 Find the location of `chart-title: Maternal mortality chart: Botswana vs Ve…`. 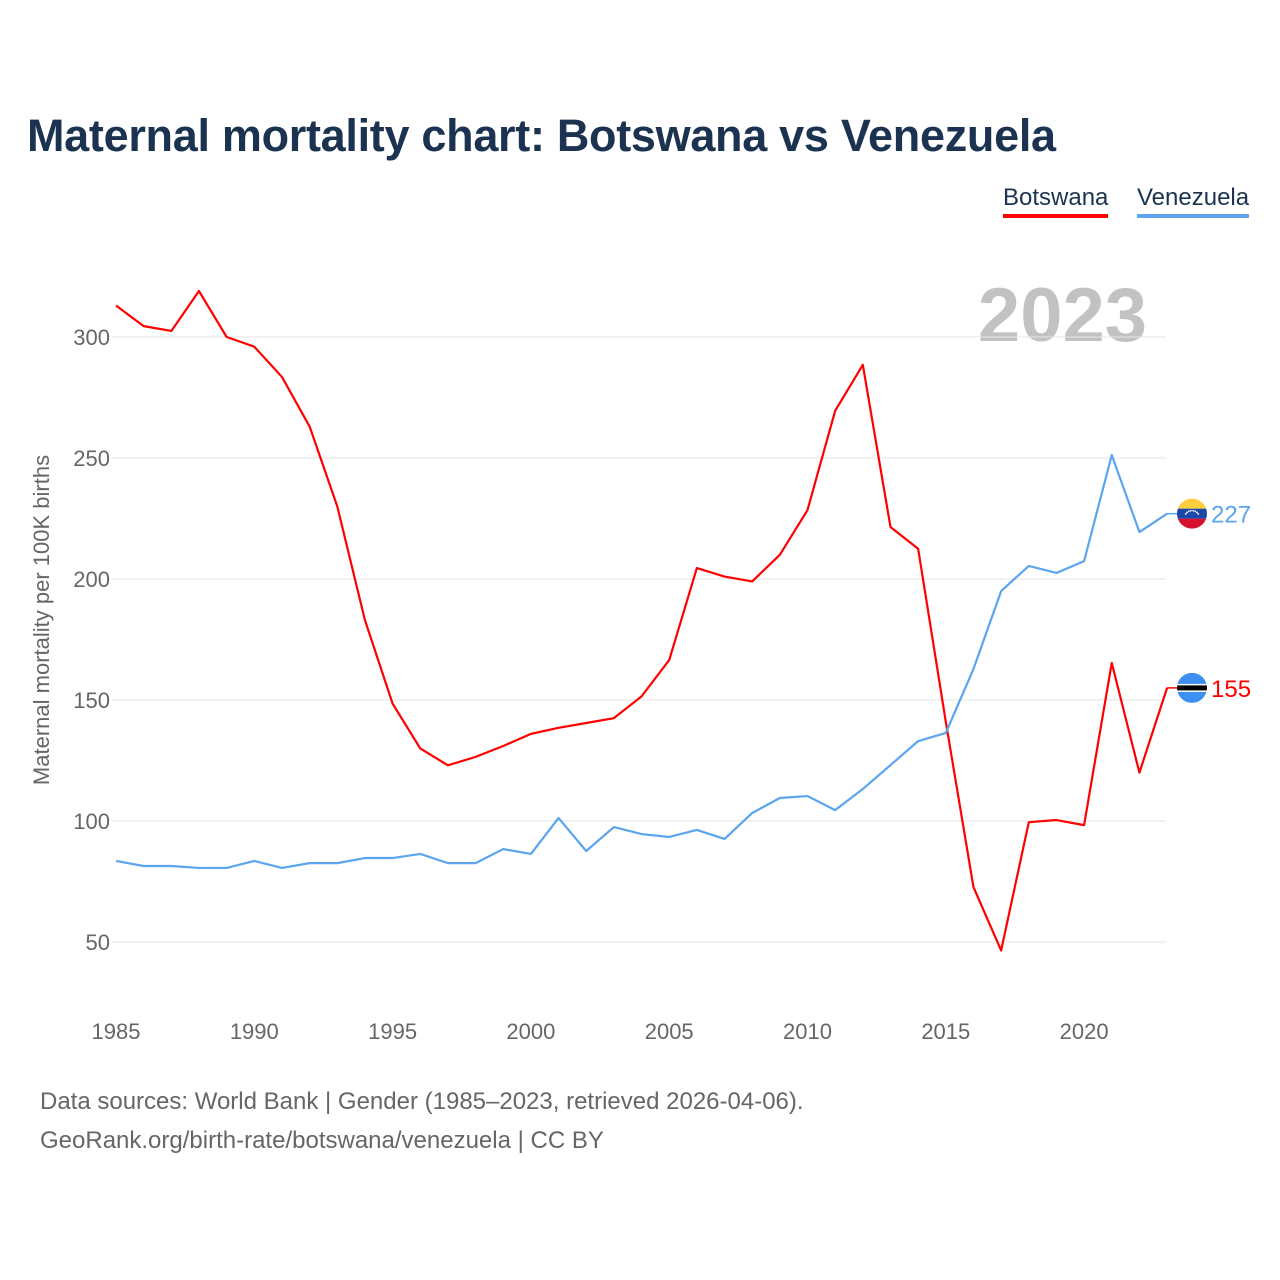

chart-title: Maternal mortality chart: Botswana vs Ve… is located at coordinates (541, 135).